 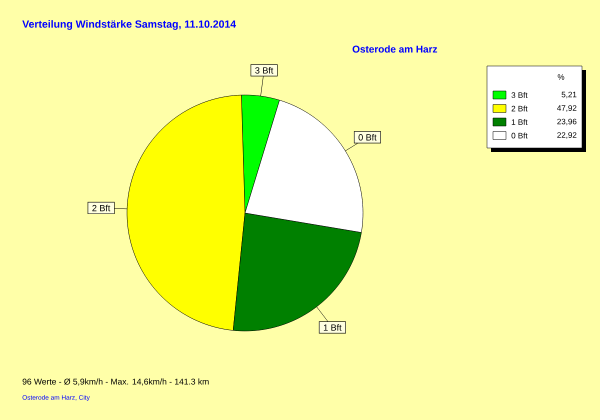 I want to click on slice-label: 2 Bft, so click(x=101, y=208).